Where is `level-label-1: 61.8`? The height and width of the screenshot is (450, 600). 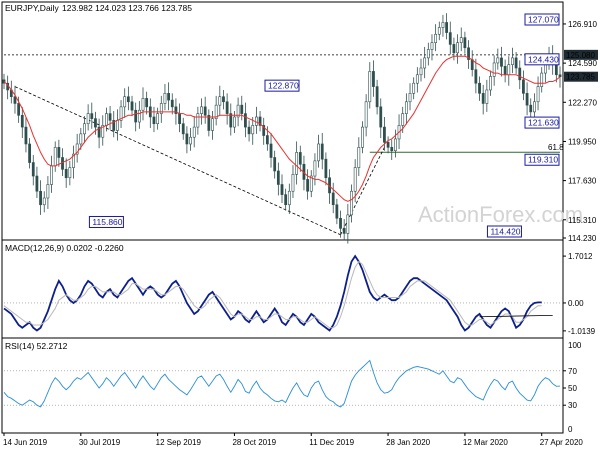 level-label-1: 61.8 is located at coordinates (556, 147).